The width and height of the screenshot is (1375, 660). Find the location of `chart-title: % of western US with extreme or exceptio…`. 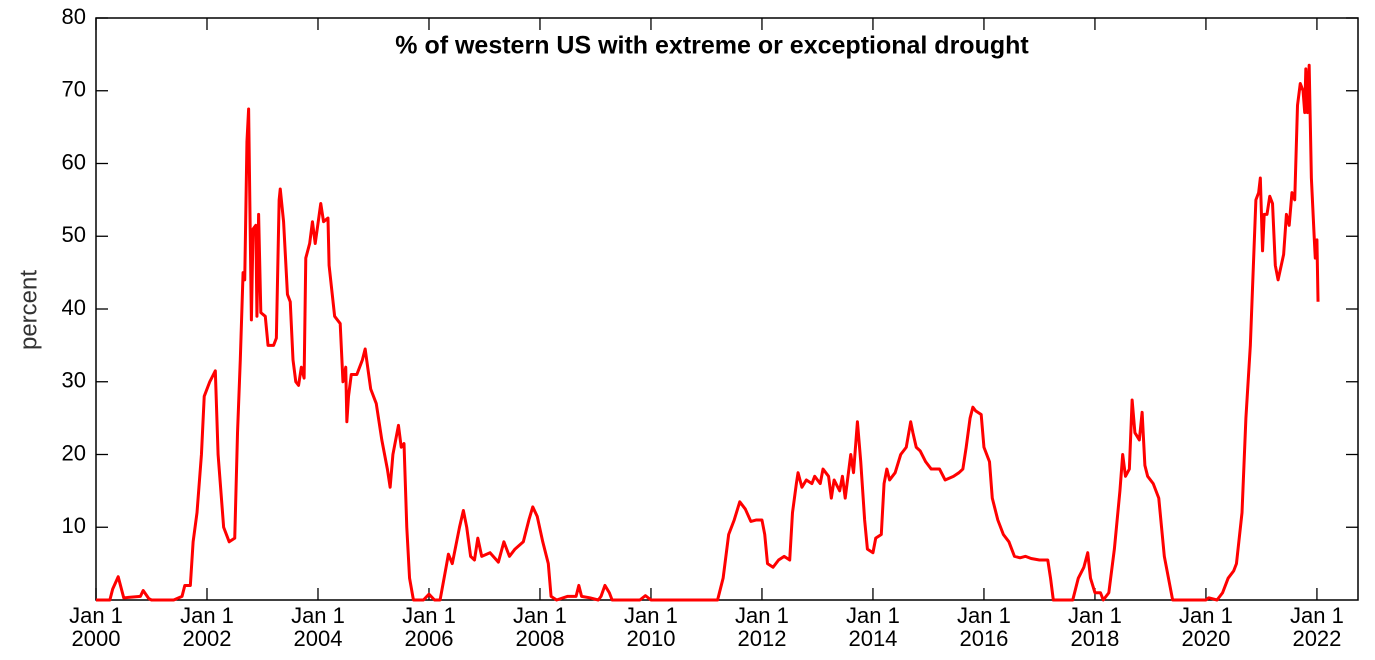

chart-title: % of western US with extreme or exceptio… is located at coordinates (712, 46).